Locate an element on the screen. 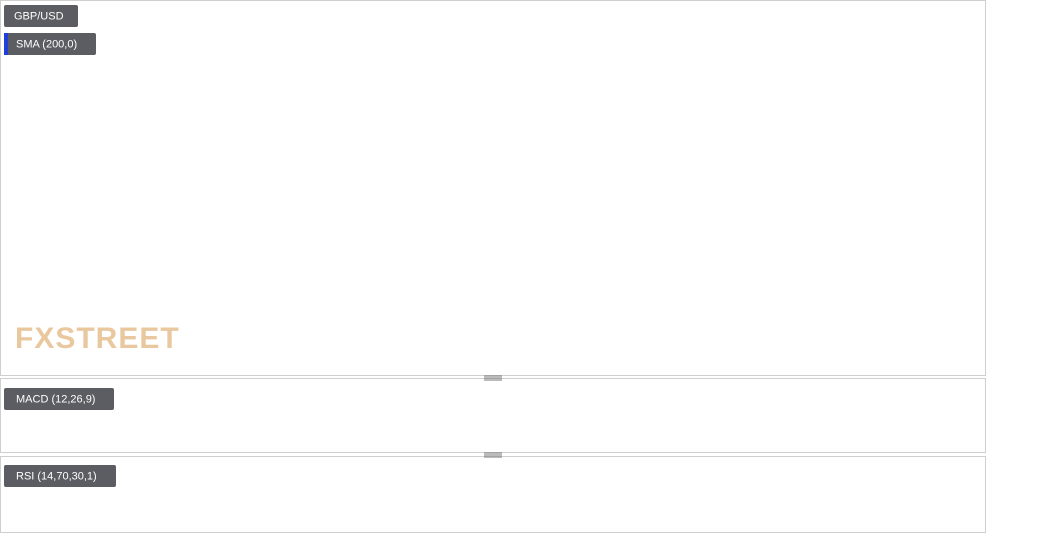 The image size is (1060, 555). symbol-label: GBP/USD is located at coordinates (41, 16).